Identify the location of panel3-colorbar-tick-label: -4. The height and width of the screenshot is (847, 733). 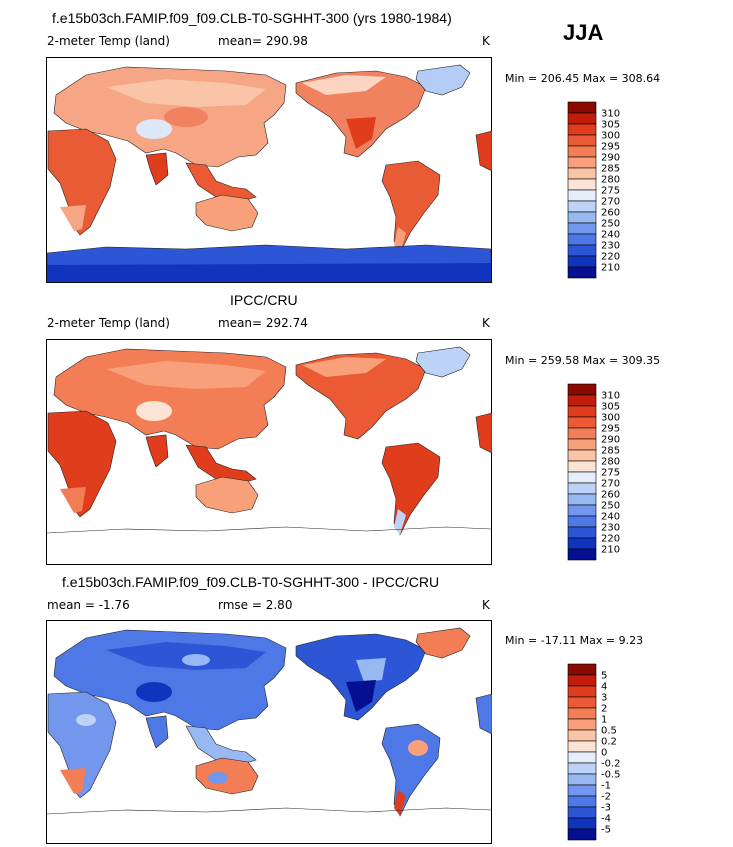
(606, 819).